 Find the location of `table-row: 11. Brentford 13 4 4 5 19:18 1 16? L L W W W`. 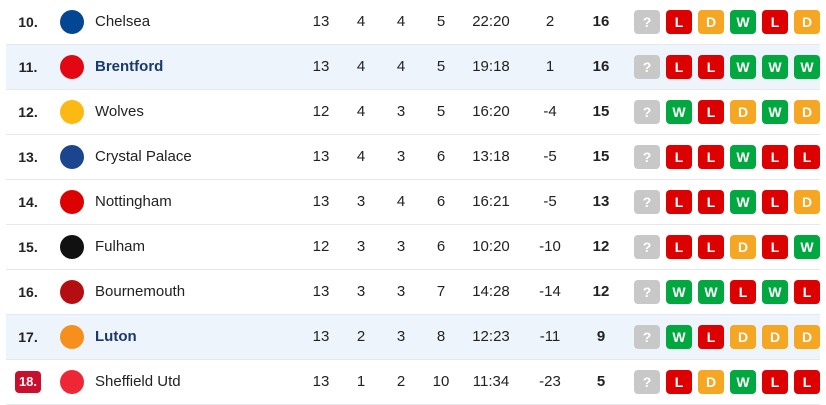

table-row: 11. Brentford 13 4 4 5 19:18 1 16? L L W W W is located at coordinates (413, 67).